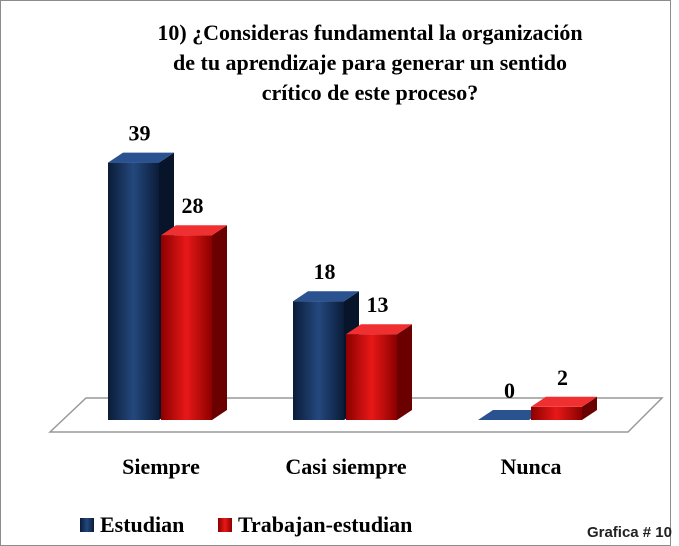 This screenshot has width=679, height=546. Describe the element at coordinates (193, 205) in the screenshot. I see `data-label: 28` at that location.